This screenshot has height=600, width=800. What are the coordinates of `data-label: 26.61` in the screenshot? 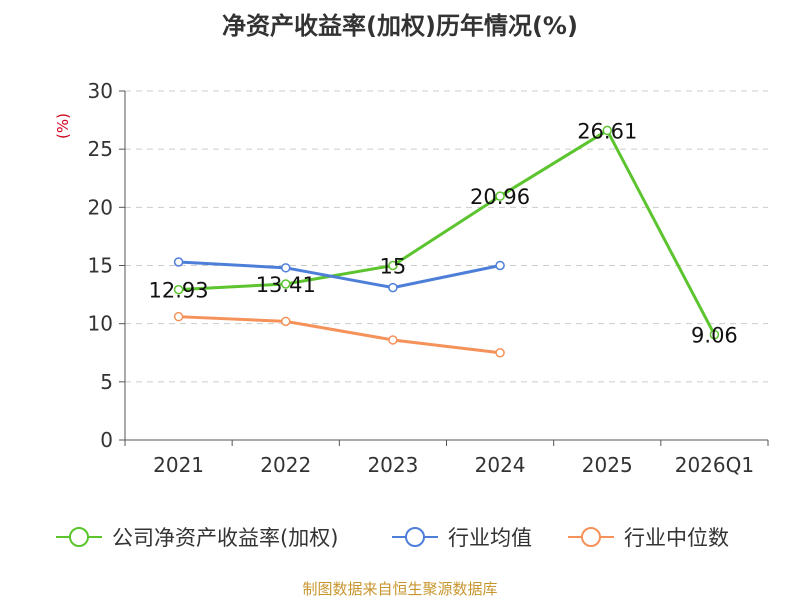 It's located at (607, 131).